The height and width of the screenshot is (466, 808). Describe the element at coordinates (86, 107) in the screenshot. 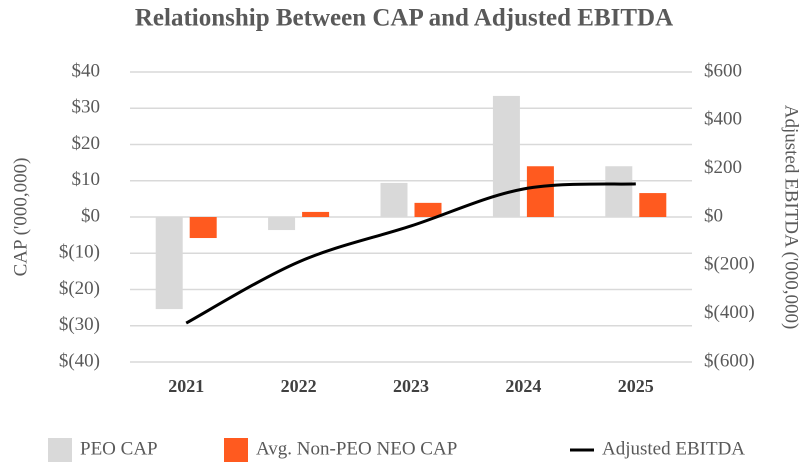

I see `y-tick-label: $30` at that location.